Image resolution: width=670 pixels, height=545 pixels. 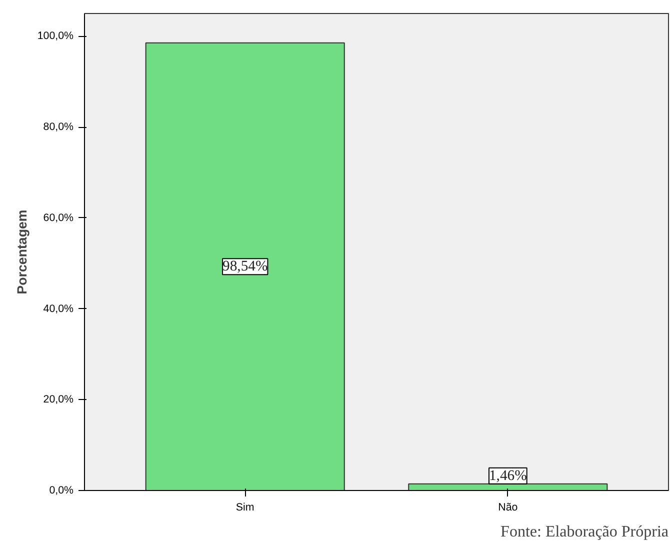 I want to click on y-tick-label: 60,0%, so click(x=58, y=218).